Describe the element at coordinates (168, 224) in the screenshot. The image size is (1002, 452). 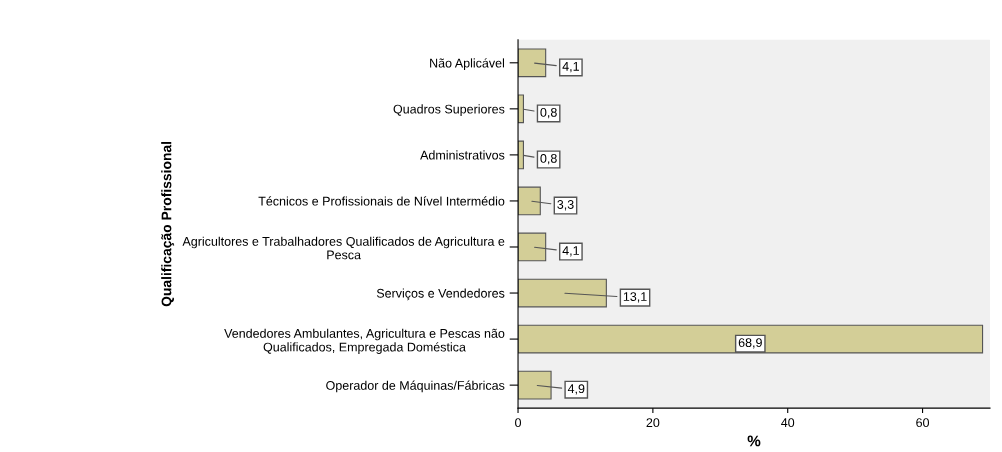
I see `y-axis-title: Qualificação Profissional` at that location.